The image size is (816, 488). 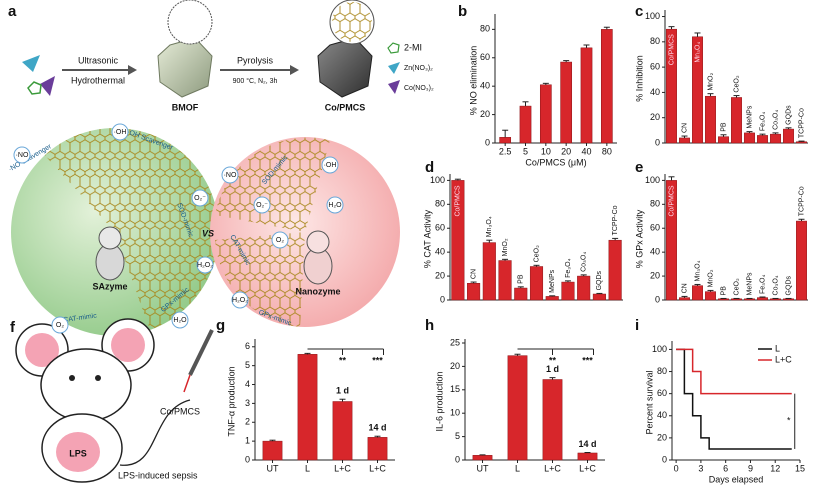 What do you see at coordinates (317, 291) in the screenshot?
I see `label: Nanozyme` at bounding box center [317, 291].